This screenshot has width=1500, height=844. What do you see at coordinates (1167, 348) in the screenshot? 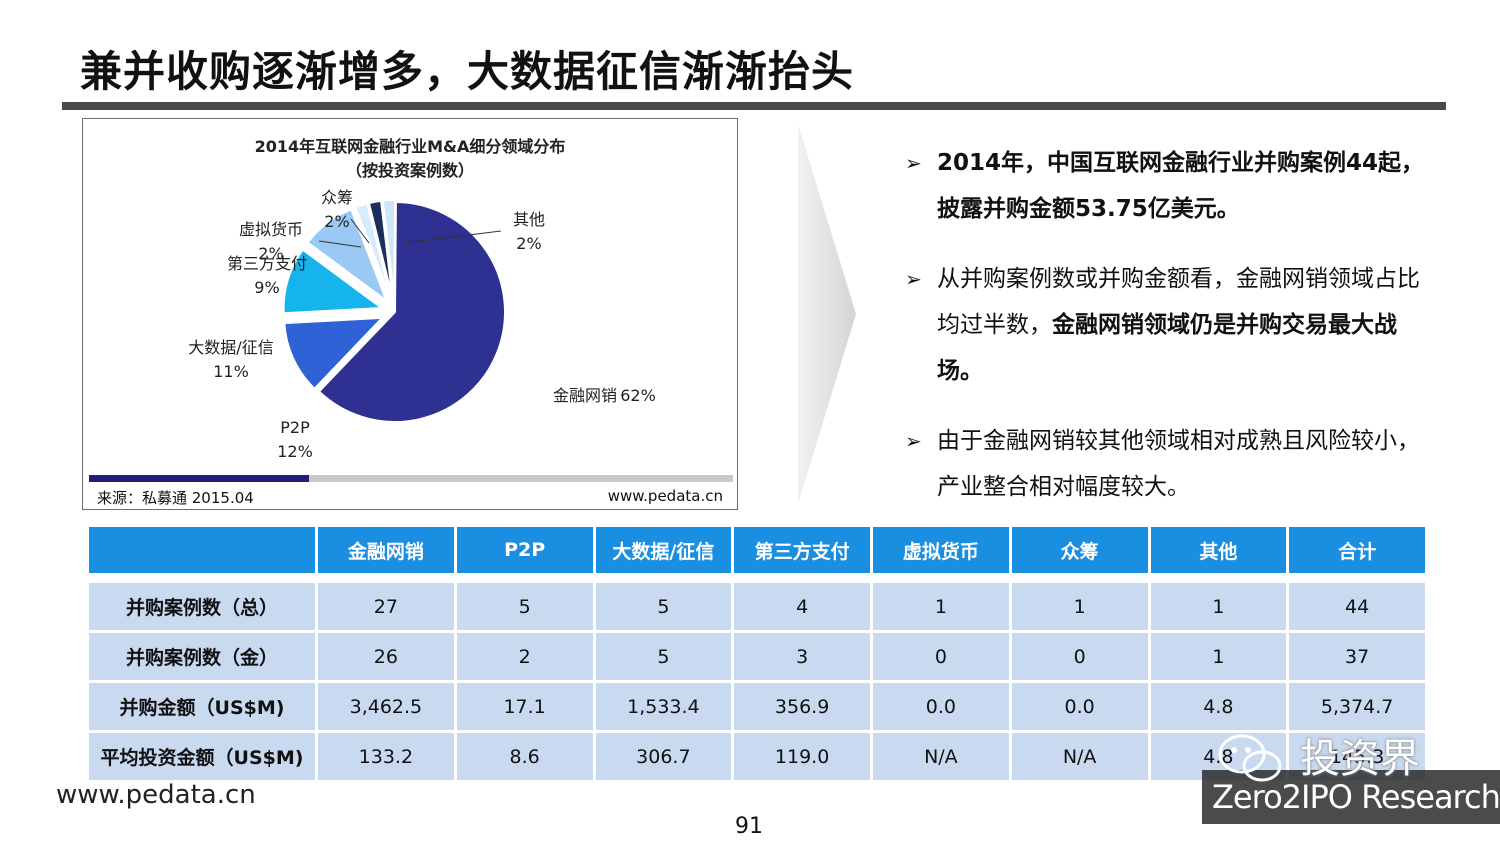
I see `bullet-bold-text: 金融网销领域仍是并购交易最大战场。` at bounding box center [1167, 348].